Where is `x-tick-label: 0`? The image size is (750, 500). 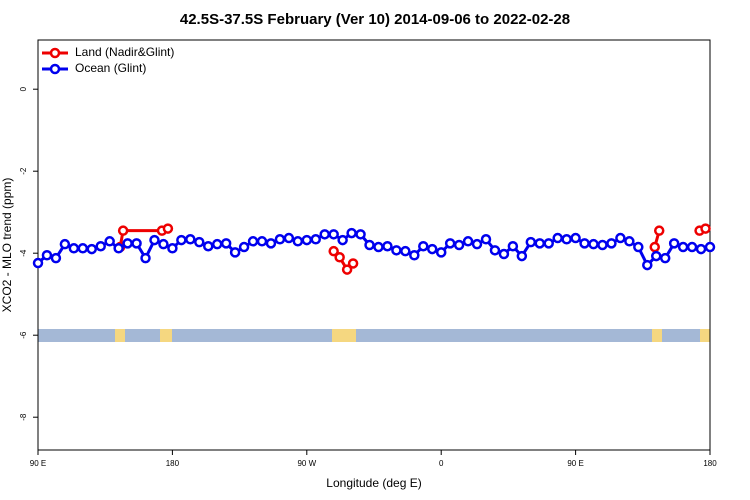
x-tick-label: 0 is located at coordinates (441, 463).